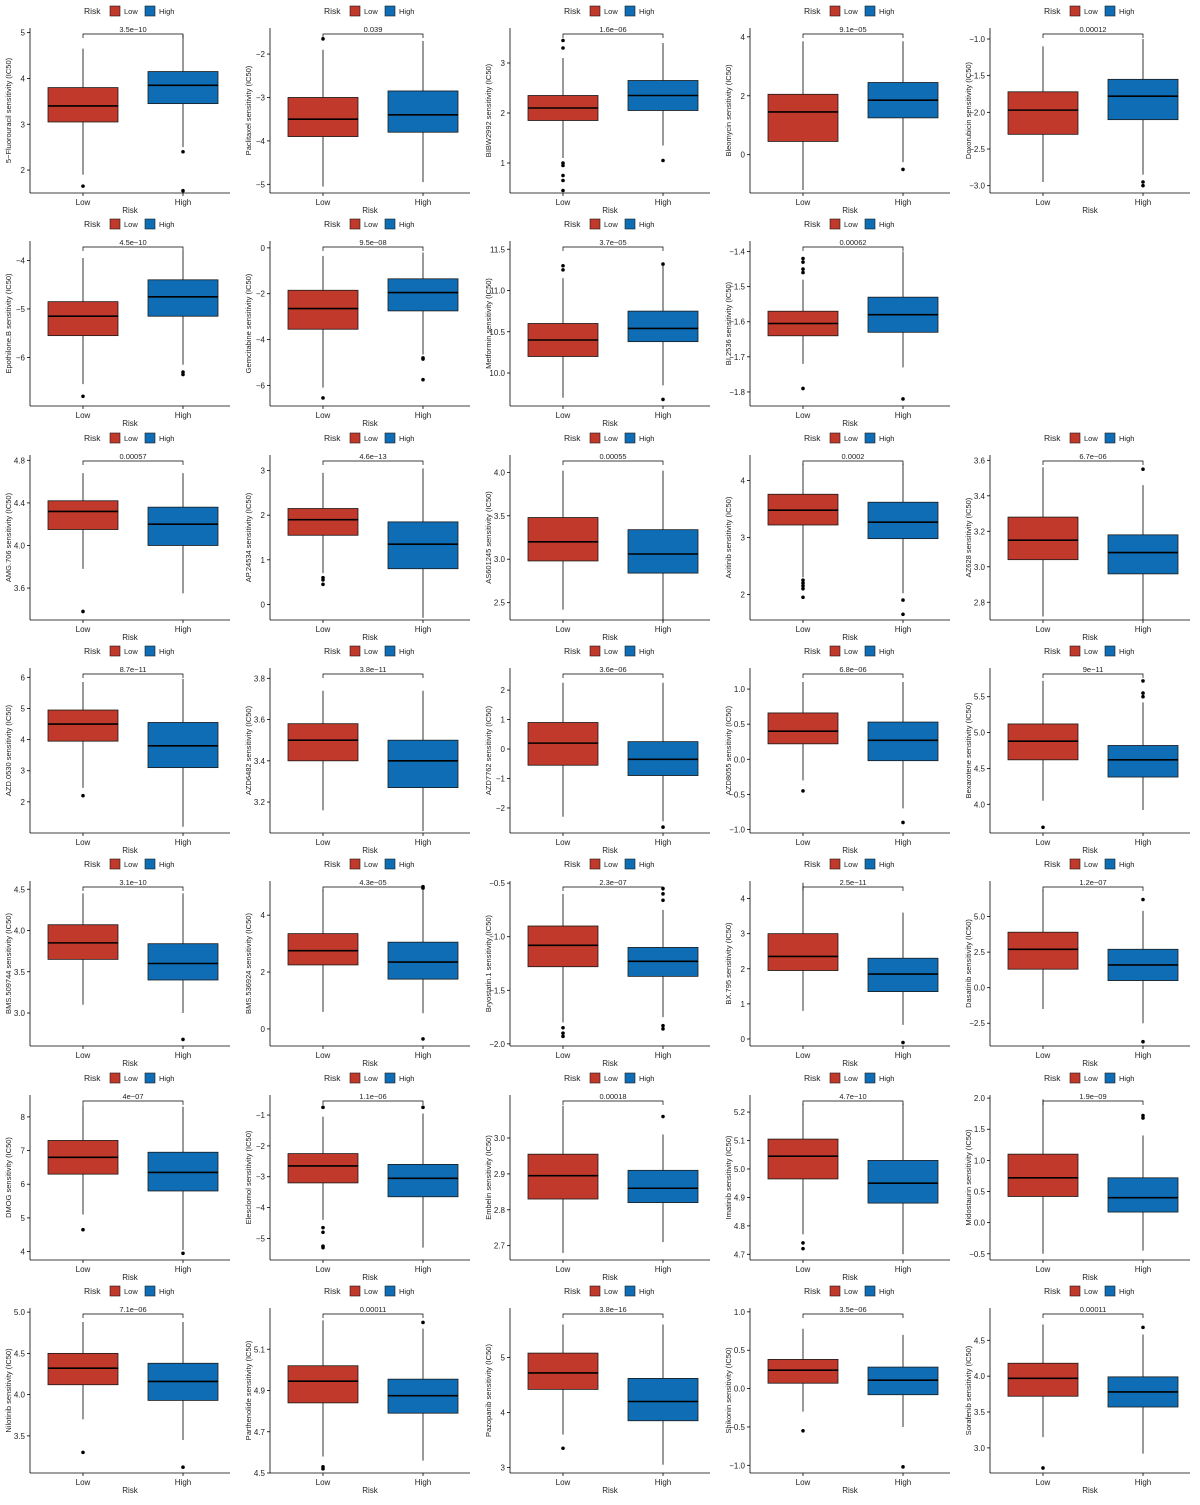  I want to click on y-tick-label: 5.0, so click(980, 917).